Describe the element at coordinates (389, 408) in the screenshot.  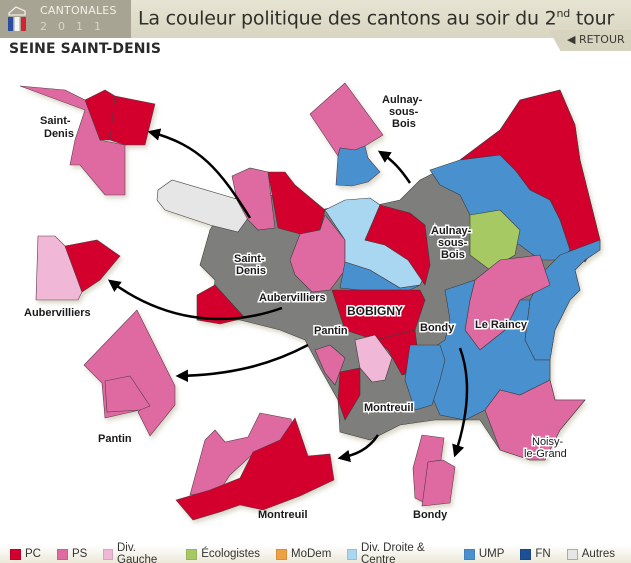
I see `label-montreuil: Montreuil` at that location.